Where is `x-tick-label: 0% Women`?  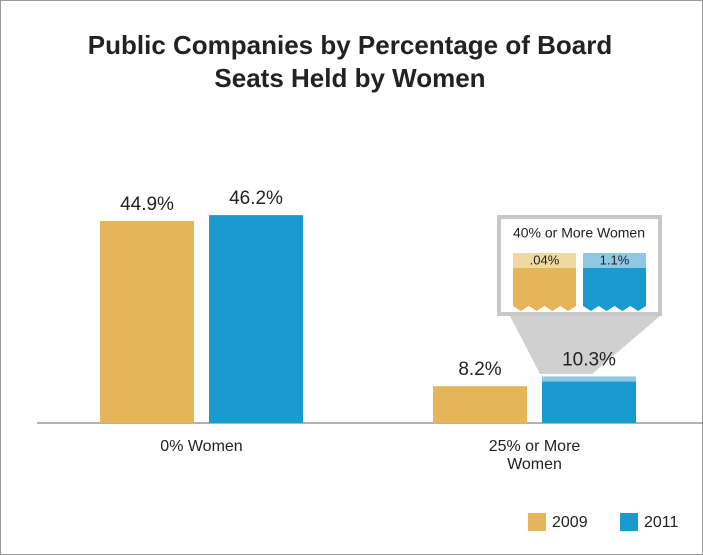 x-tick-label: 0% Women is located at coordinates (201, 446).